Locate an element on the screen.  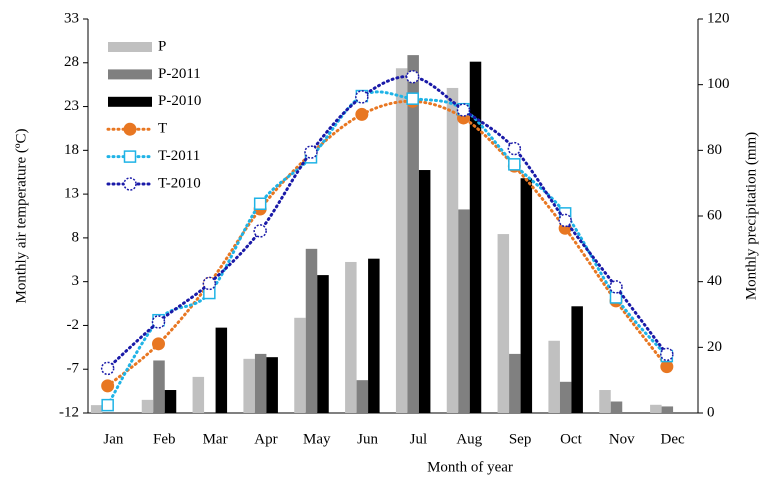
x-tick-label: Nov is located at coordinates (622, 439).